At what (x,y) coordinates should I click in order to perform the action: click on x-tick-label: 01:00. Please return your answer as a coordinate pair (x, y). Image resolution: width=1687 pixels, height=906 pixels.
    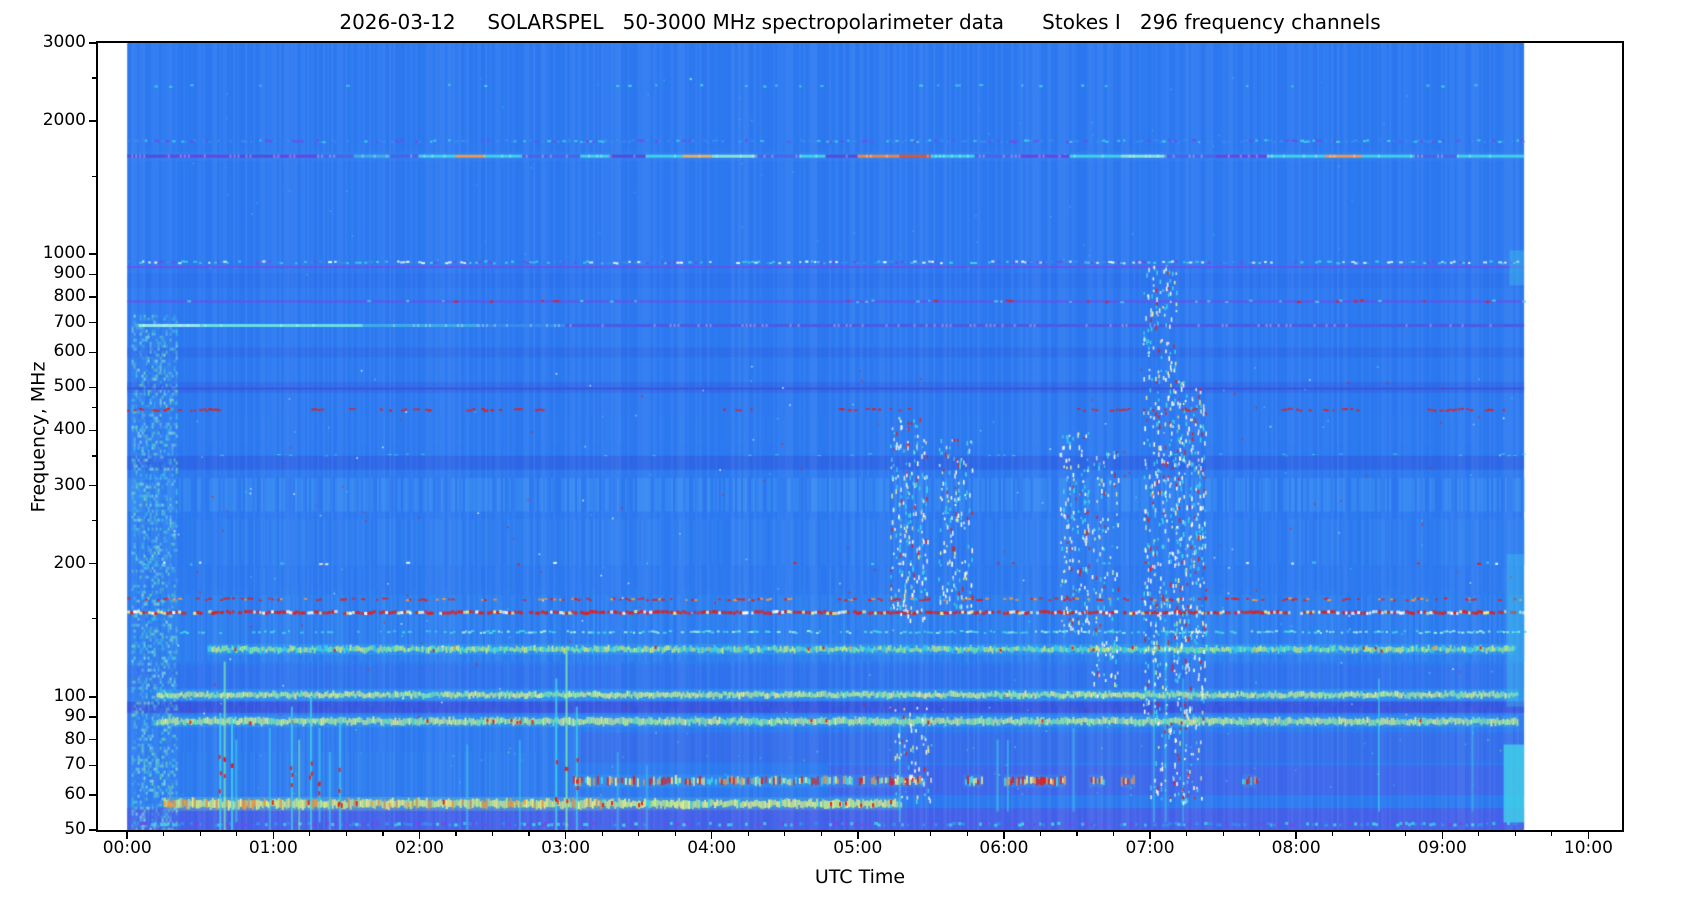
    Looking at the image, I should click on (273, 848).